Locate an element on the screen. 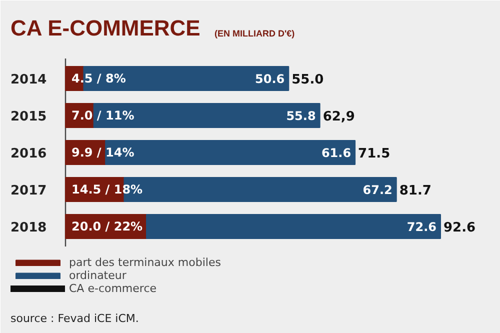 This screenshot has height=333, width=500. legend-label: CA e-commerce is located at coordinates (113, 288).